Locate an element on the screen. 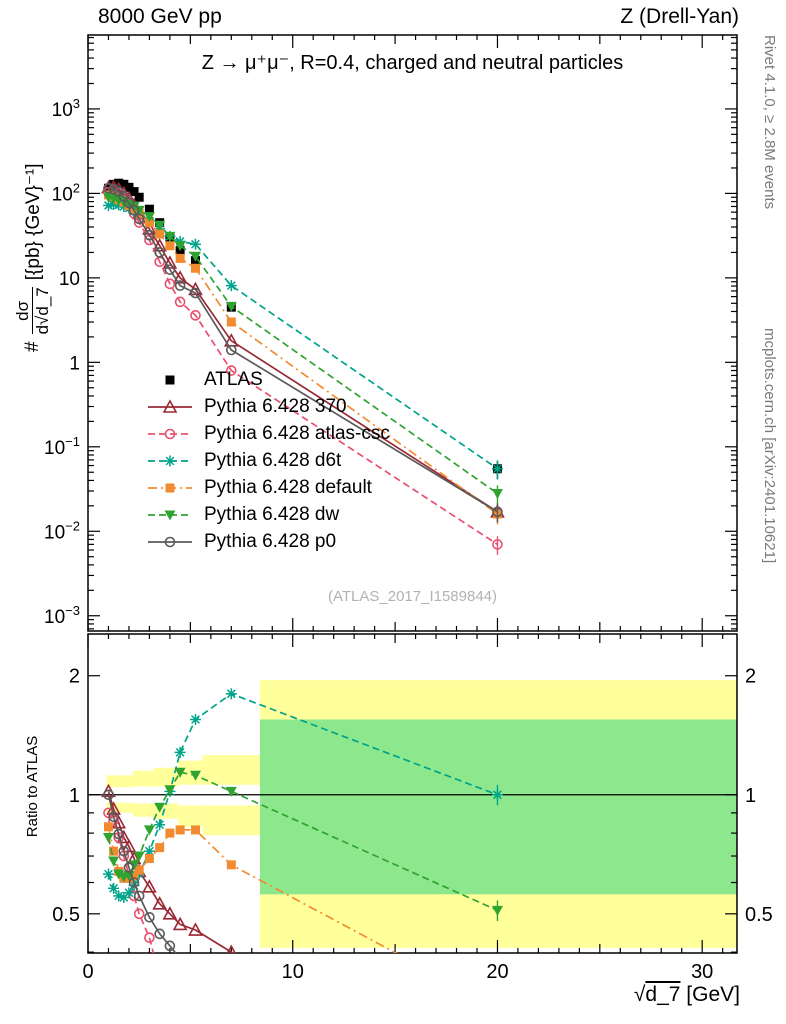 The width and height of the screenshot is (786, 1024). y-axis-label: # dσ d√d_7 [{pb} {GeV}⁻¹] is located at coordinates (33, 257).